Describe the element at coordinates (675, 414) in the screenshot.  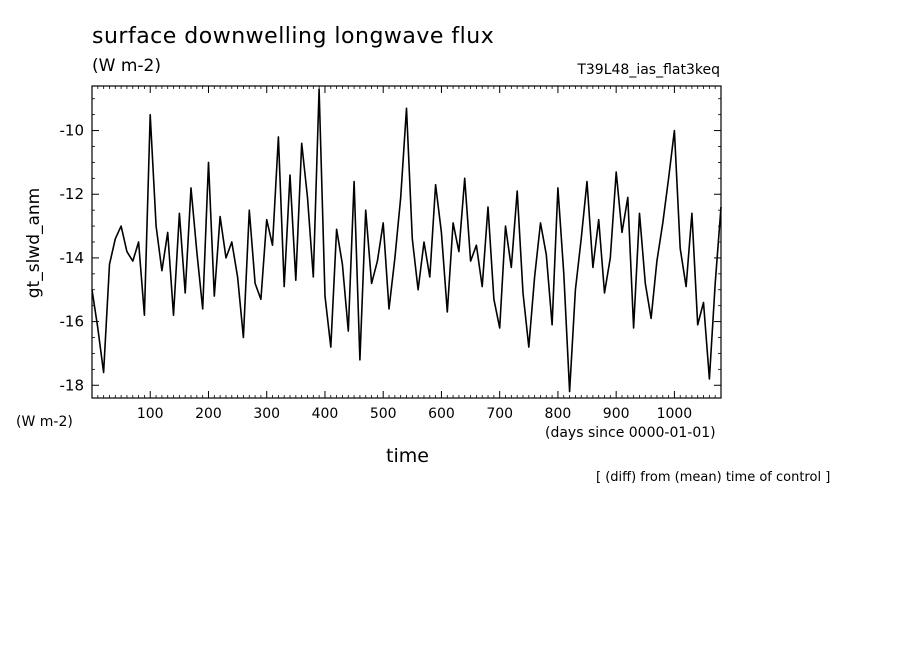
I see `x-tick-label: 1000` at that location.